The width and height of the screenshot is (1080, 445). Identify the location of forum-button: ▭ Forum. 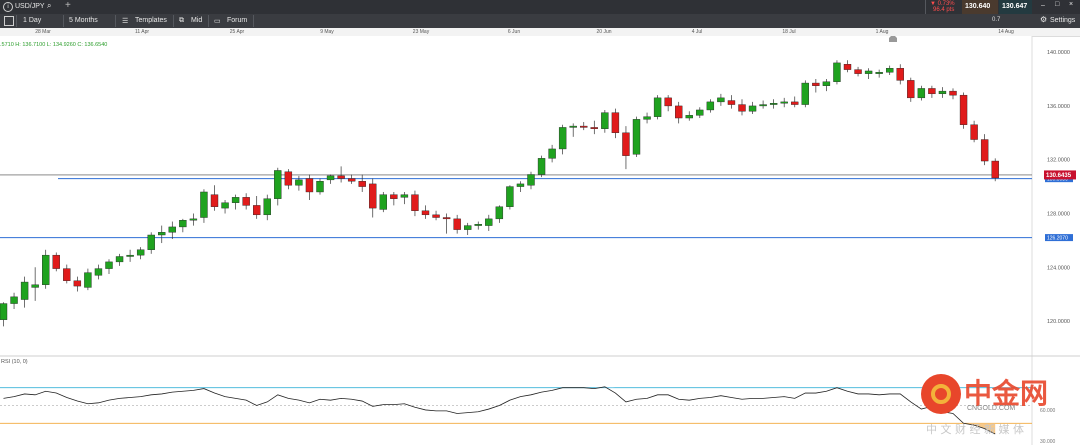
(231, 21).